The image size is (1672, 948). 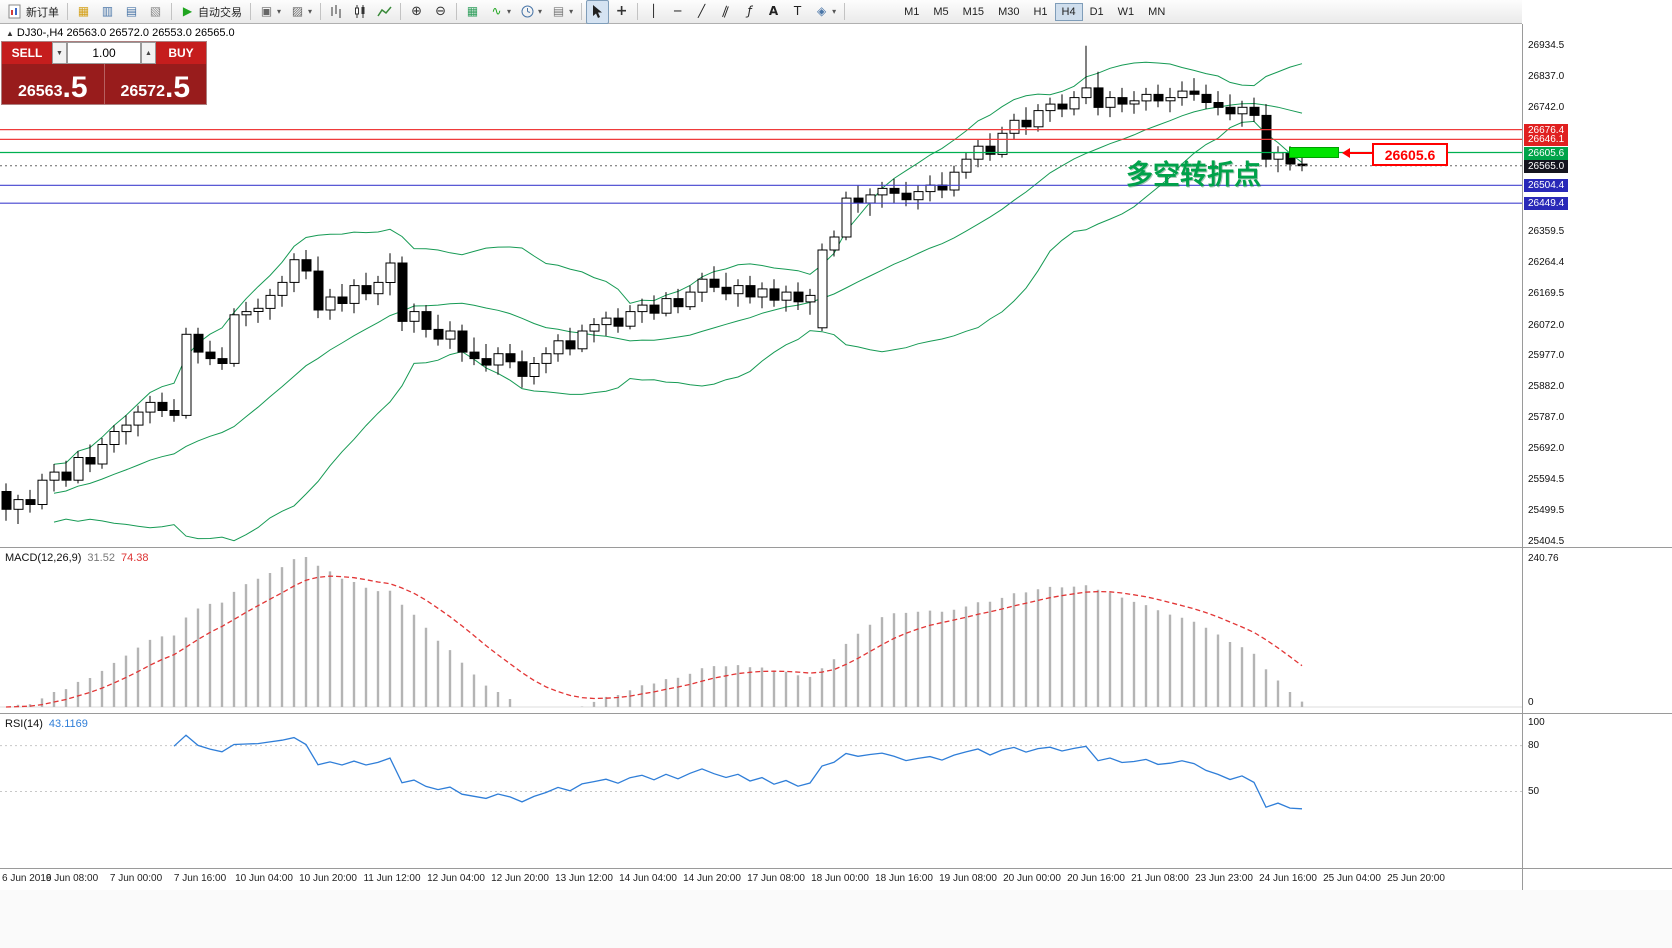 I want to click on profiles-button: ▨ ▾, so click(x=301, y=12).